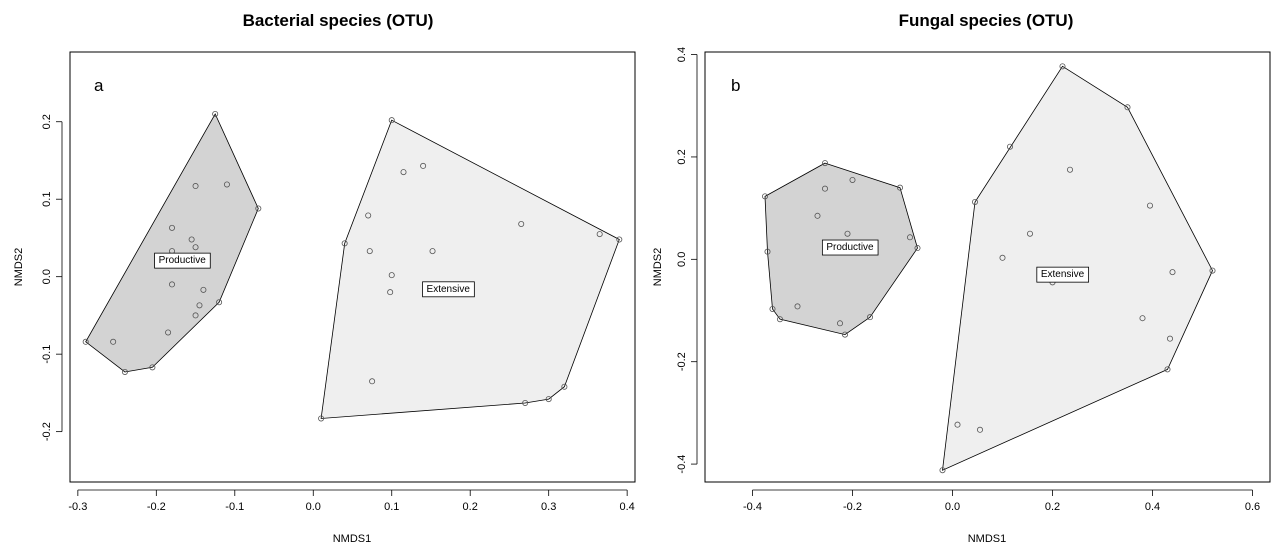  I want to click on x-tick-label: -0.2, so click(156, 507).